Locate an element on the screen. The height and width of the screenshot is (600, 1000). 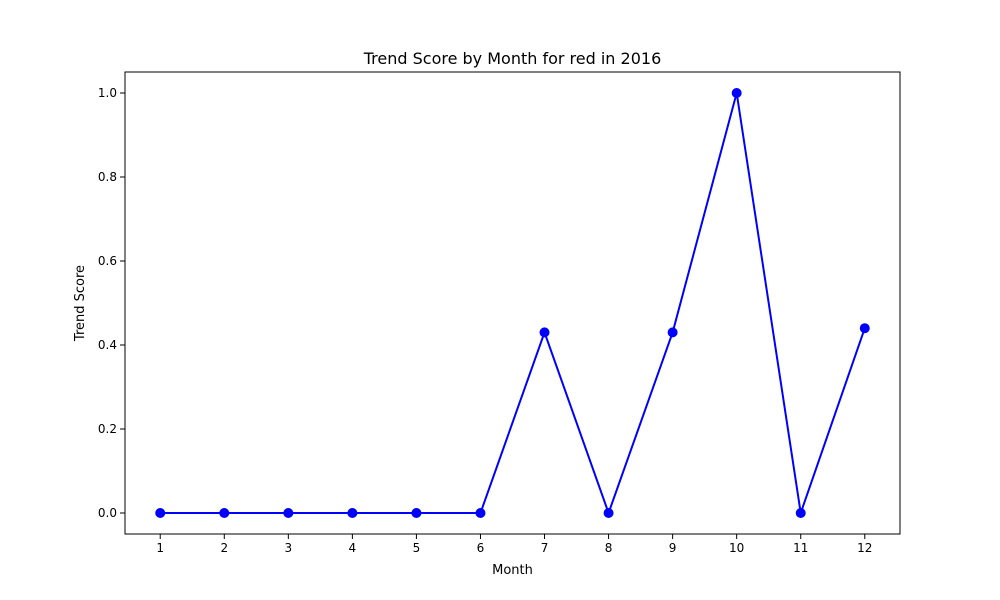
chart-title: Trend Score by Month for red in 2016 is located at coordinates (512, 58).